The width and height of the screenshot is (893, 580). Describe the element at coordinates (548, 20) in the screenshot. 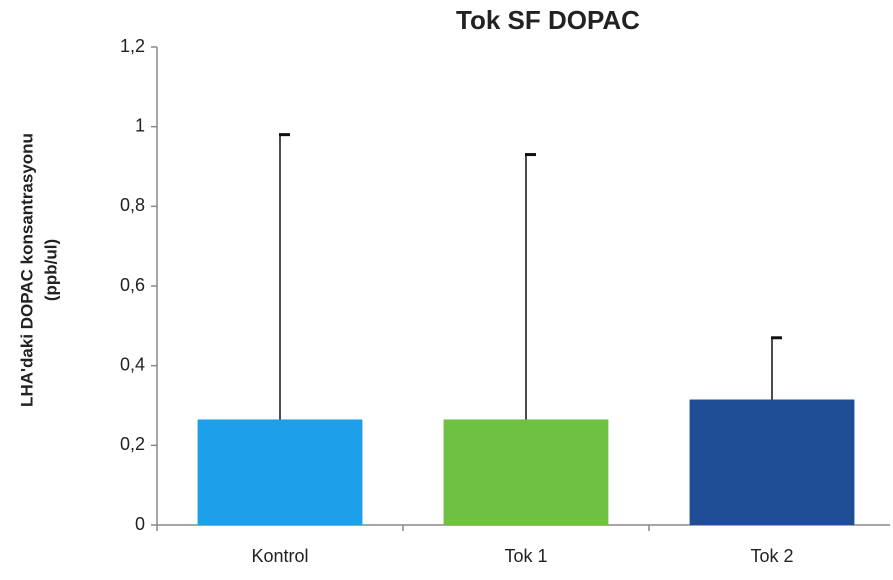

I see `chart-title: Tok SF DOPAC` at that location.